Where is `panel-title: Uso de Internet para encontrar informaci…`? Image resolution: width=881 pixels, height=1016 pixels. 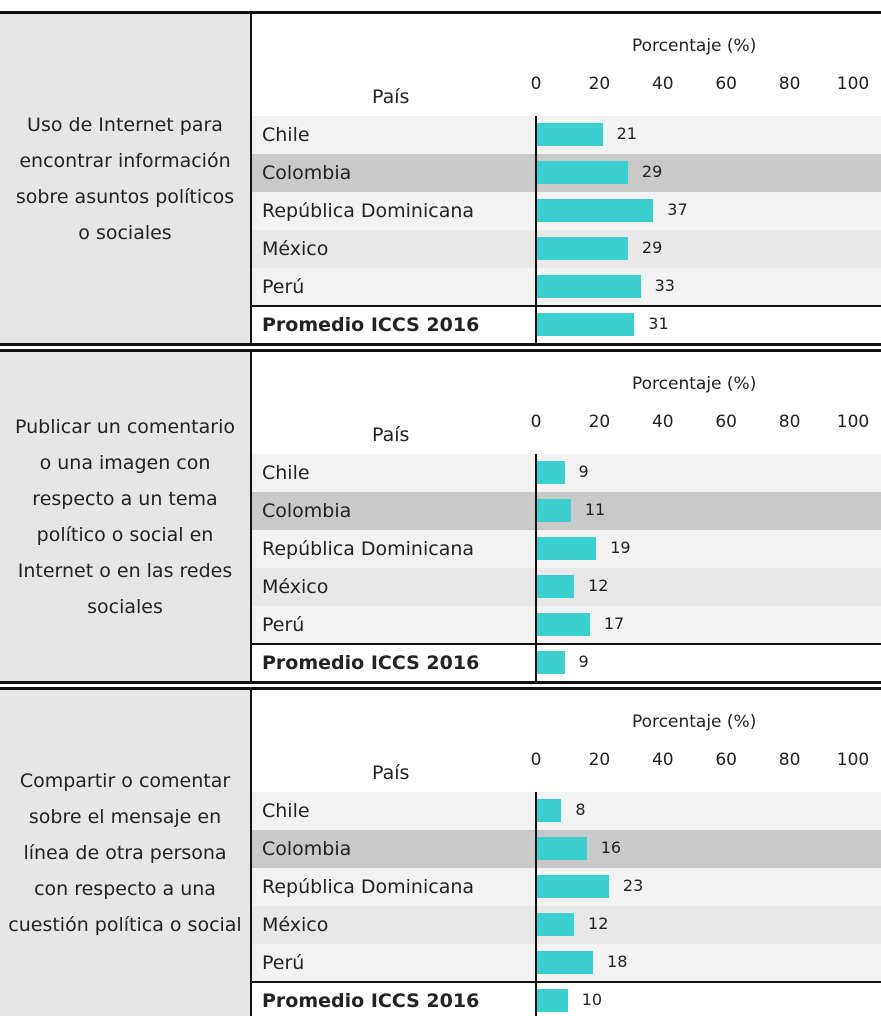
panel-title: Uso de Internet para encontrar informaci… is located at coordinates (125, 178).